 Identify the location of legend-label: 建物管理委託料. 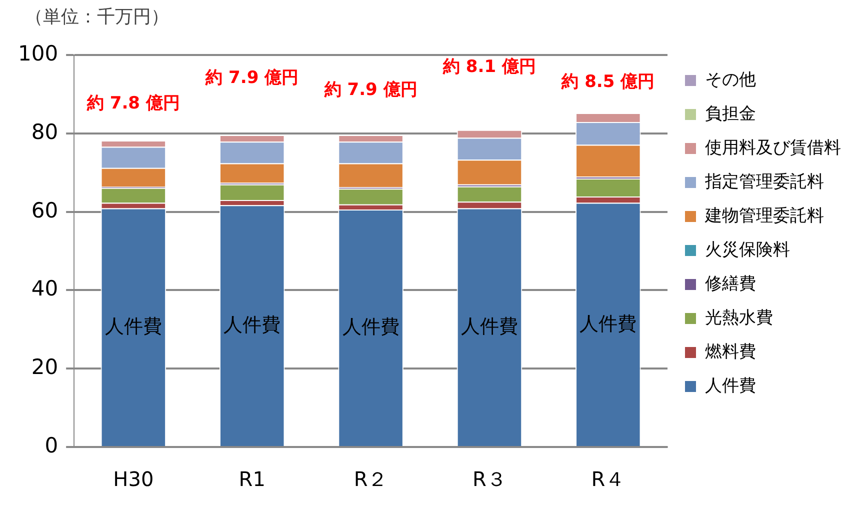
(764, 216).